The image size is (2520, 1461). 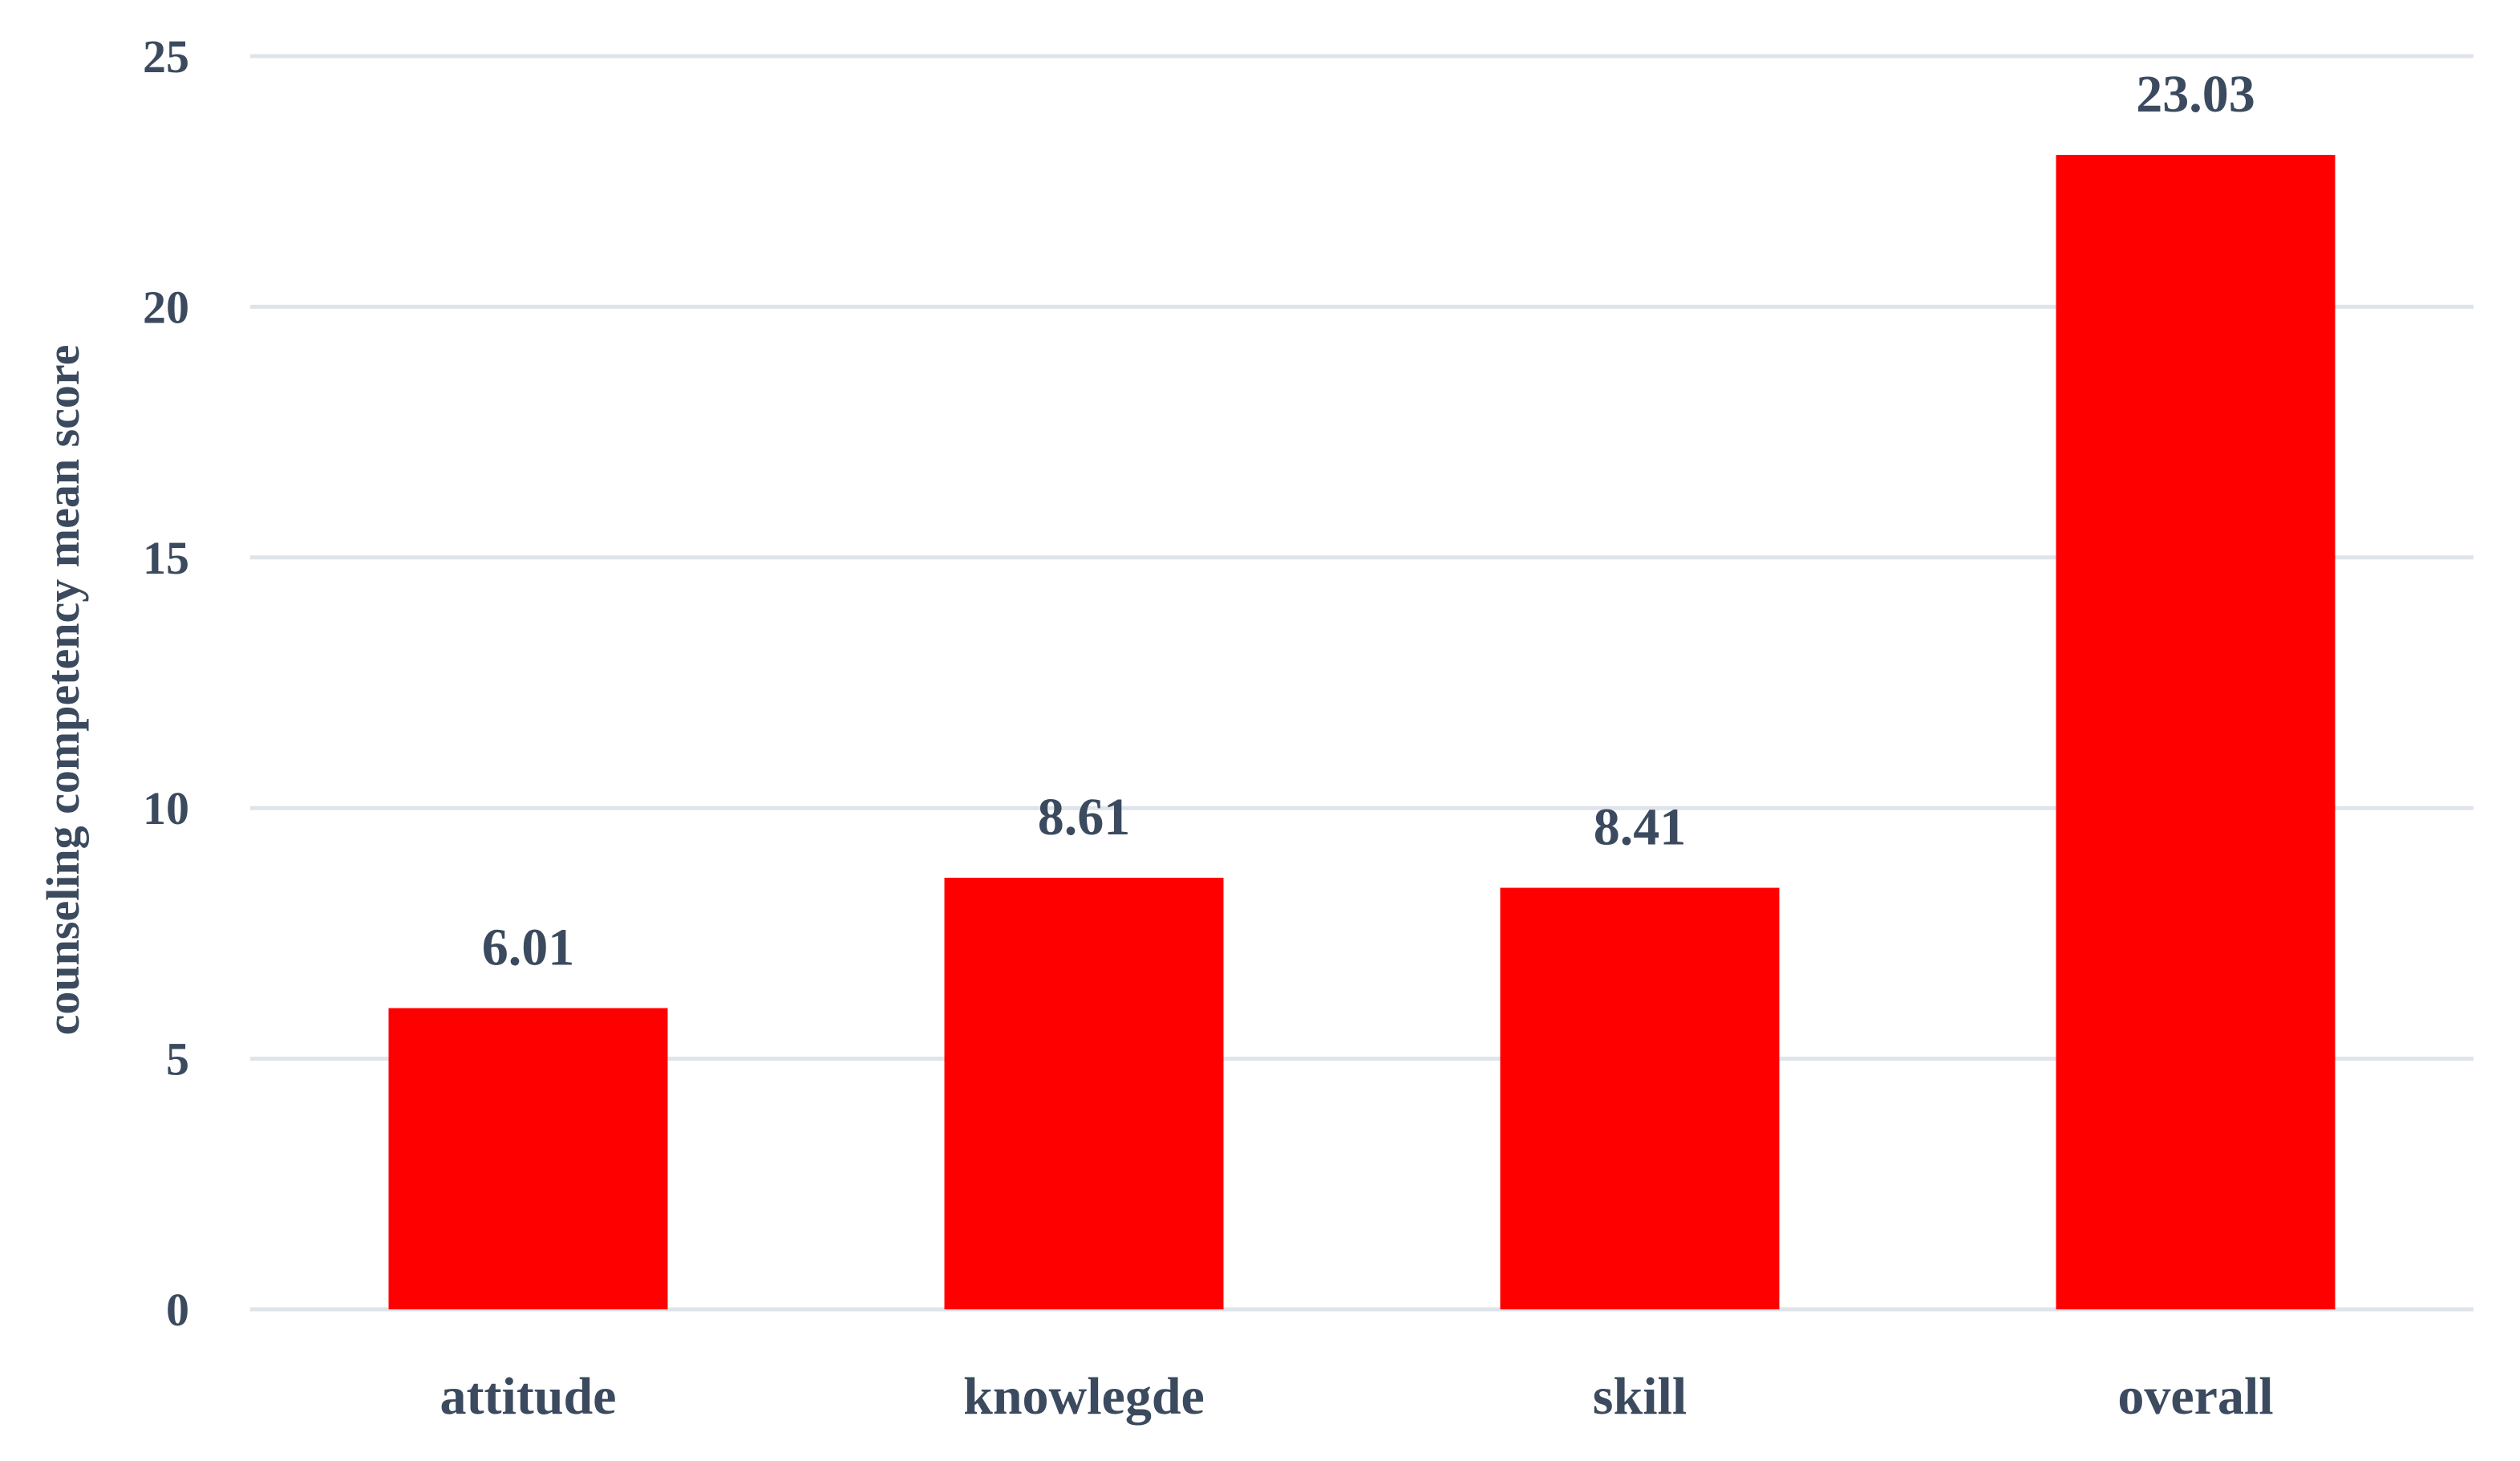 What do you see at coordinates (166, 558) in the screenshot?
I see `y-tick-label: 15` at bounding box center [166, 558].